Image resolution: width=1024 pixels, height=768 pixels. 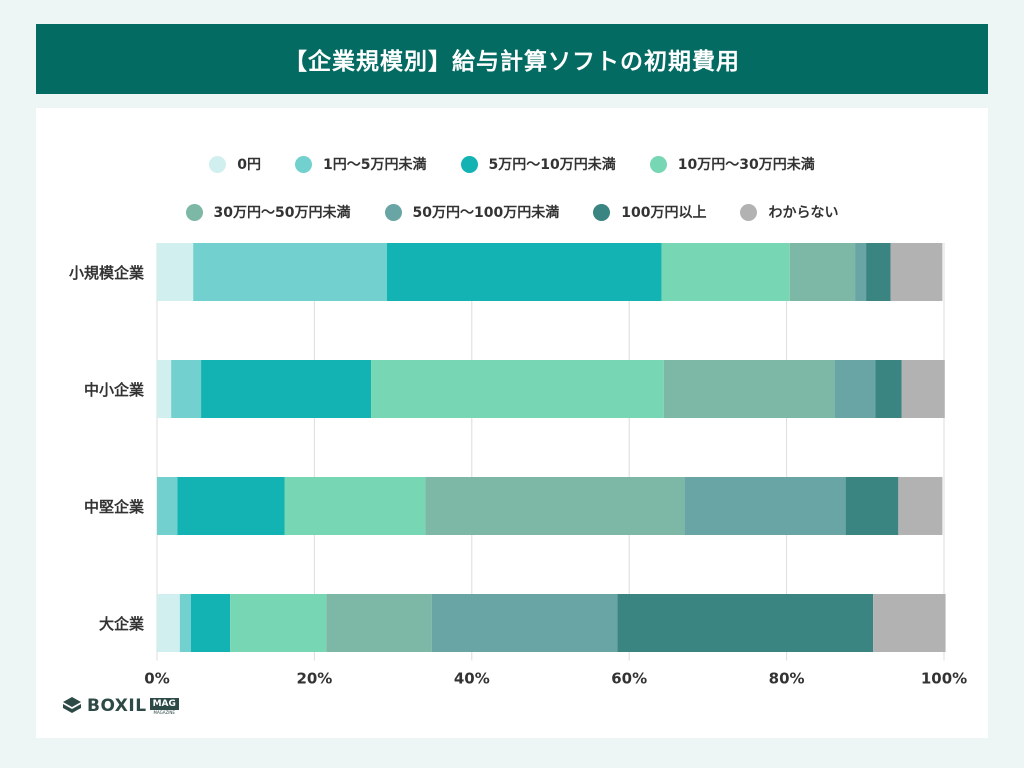 I want to click on x-tick-label: 60%, so click(x=629, y=679).